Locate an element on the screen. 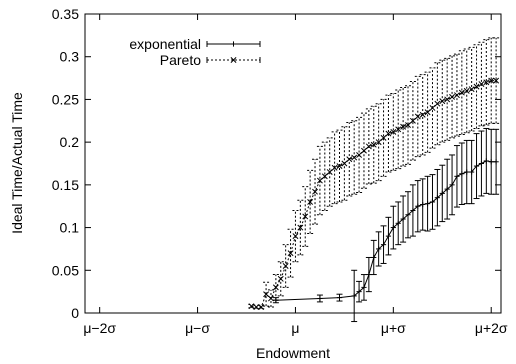 The height and width of the screenshot is (364, 516). y-tick-label: 0 is located at coordinates (75, 313).